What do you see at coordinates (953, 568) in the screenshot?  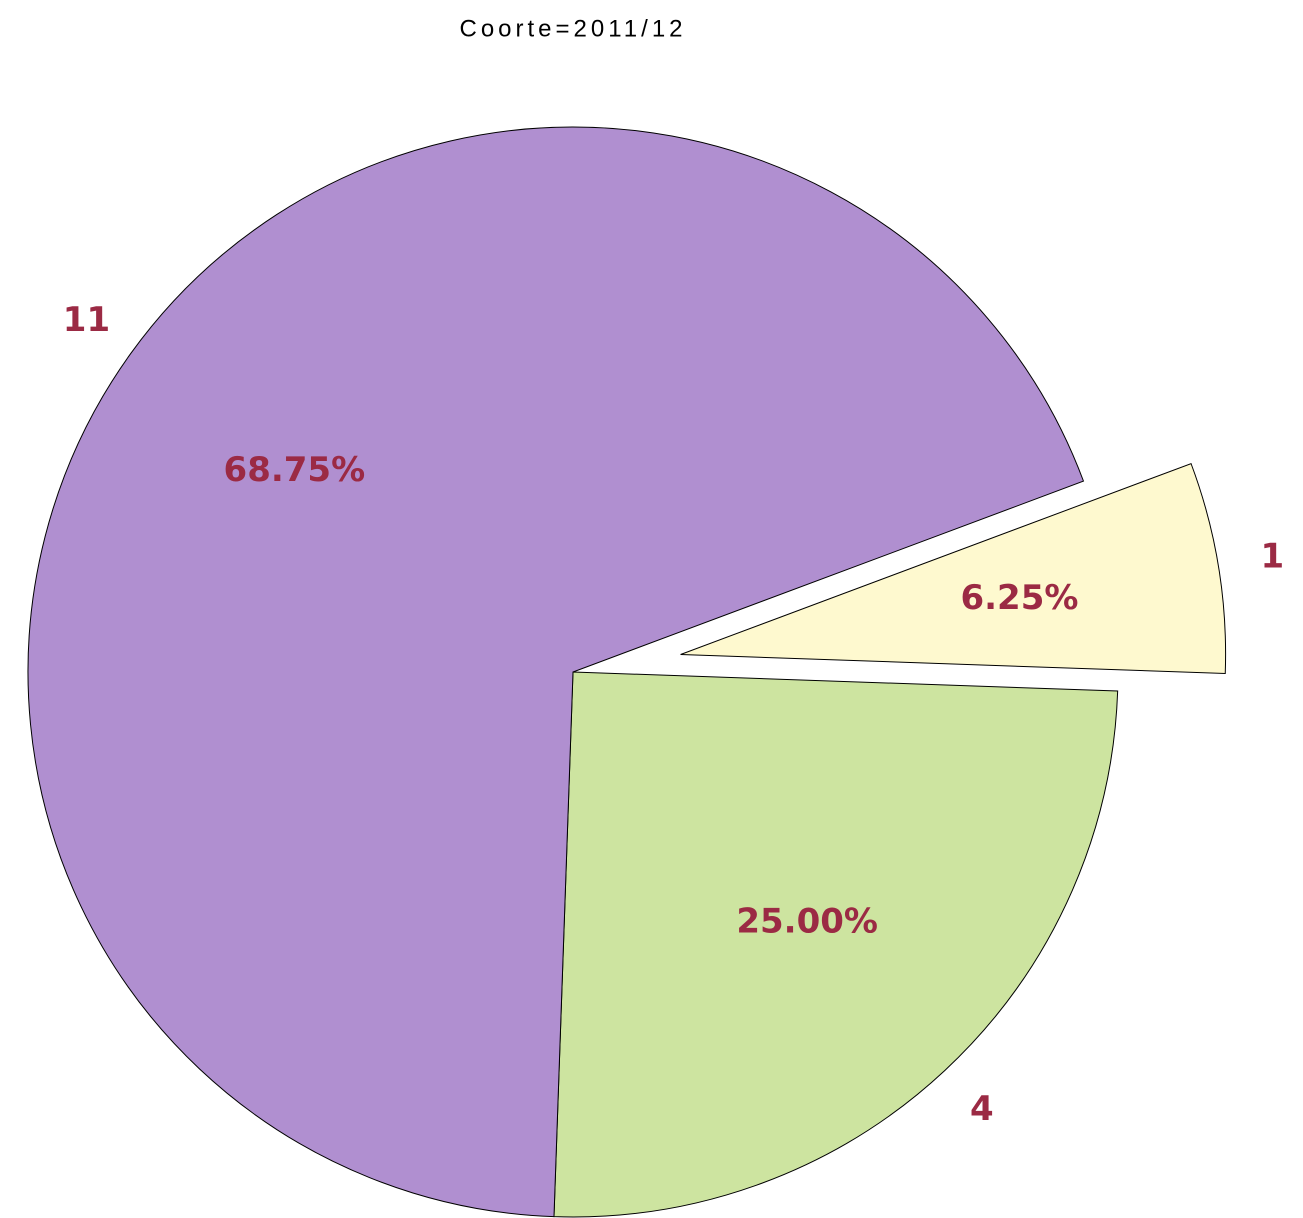 I see `pie-slice` at bounding box center [953, 568].